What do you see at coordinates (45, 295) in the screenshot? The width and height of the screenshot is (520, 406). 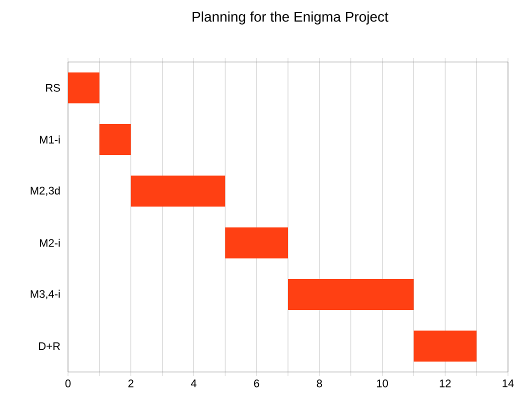 I see `y-tick-label: M3,4-i` at bounding box center [45, 295].